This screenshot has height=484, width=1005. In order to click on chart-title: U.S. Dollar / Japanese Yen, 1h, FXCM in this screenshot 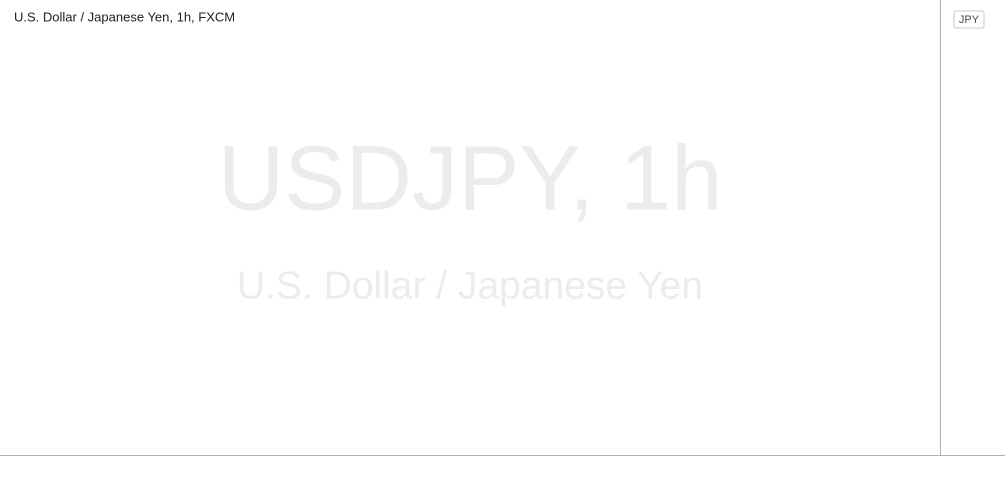, I will do `click(124, 16)`.